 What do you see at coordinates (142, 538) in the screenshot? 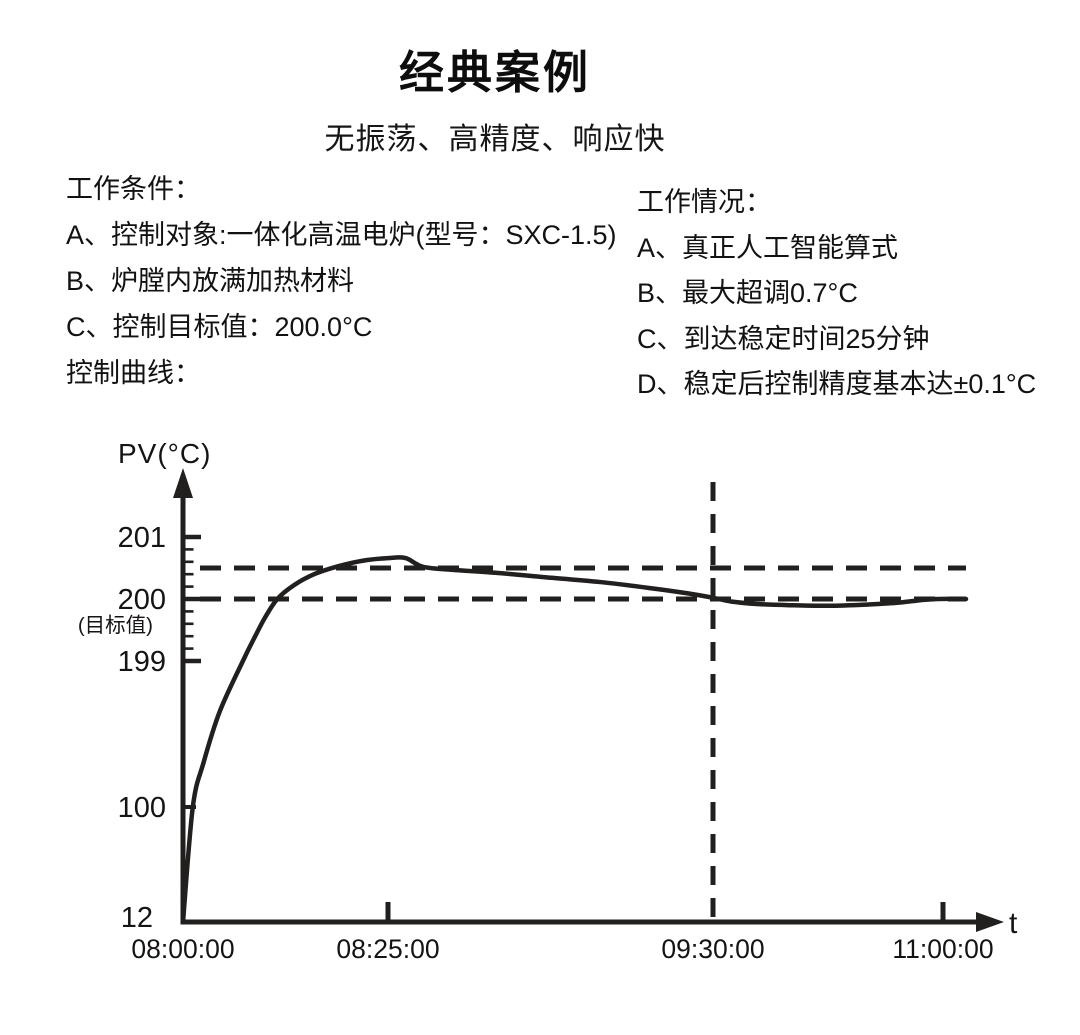
I see `y-tick-label: 201` at bounding box center [142, 538].